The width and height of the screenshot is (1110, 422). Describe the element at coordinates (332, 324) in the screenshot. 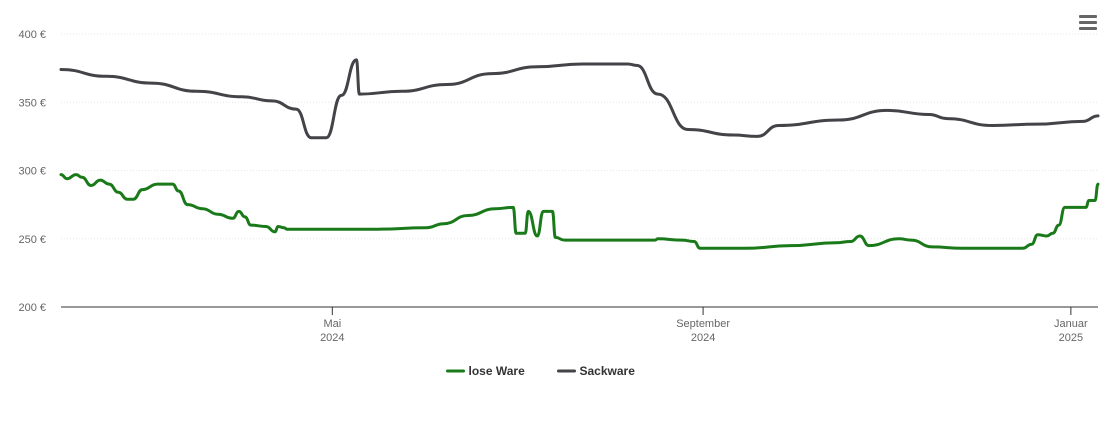

I see `x-tick-label: Mai` at that location.